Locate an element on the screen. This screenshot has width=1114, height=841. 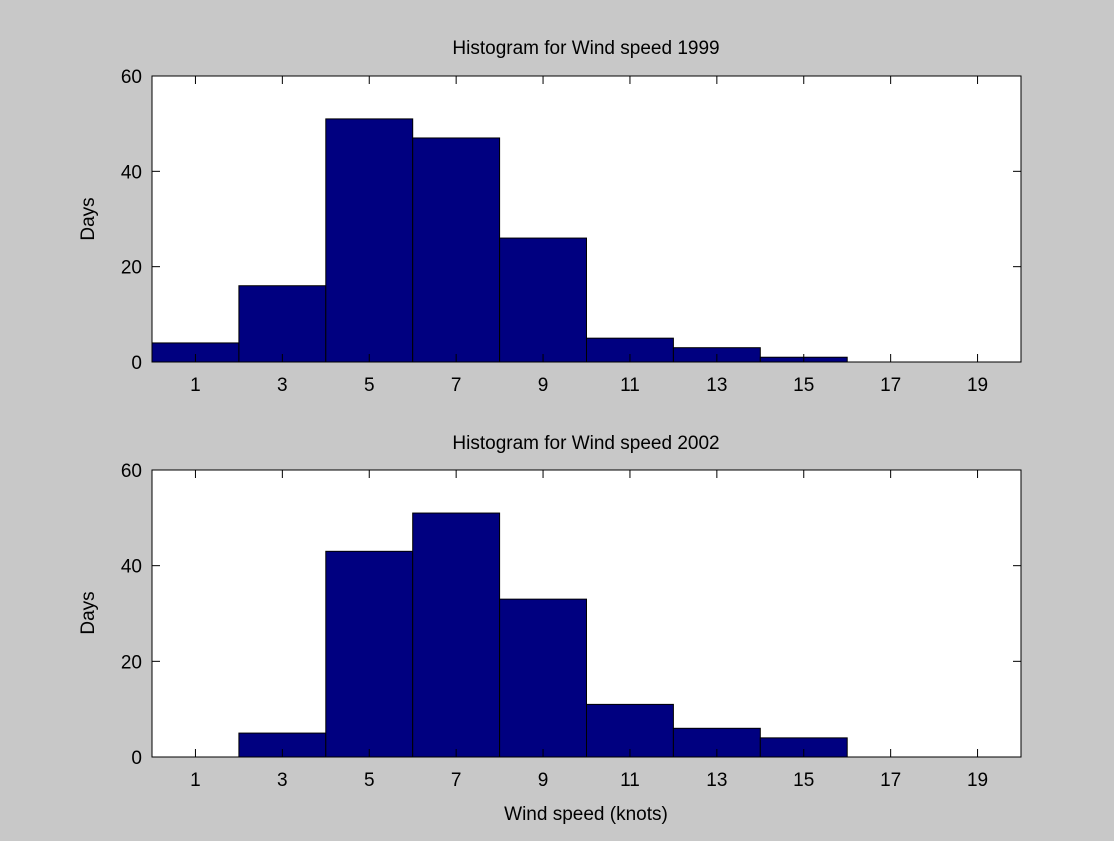
x-axis-label: Wind speed (knots) is located at coordinates (586, 814).